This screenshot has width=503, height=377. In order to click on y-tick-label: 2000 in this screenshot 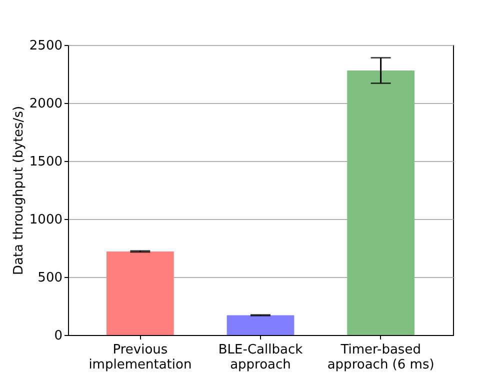, I will do `click(45, 104)`.